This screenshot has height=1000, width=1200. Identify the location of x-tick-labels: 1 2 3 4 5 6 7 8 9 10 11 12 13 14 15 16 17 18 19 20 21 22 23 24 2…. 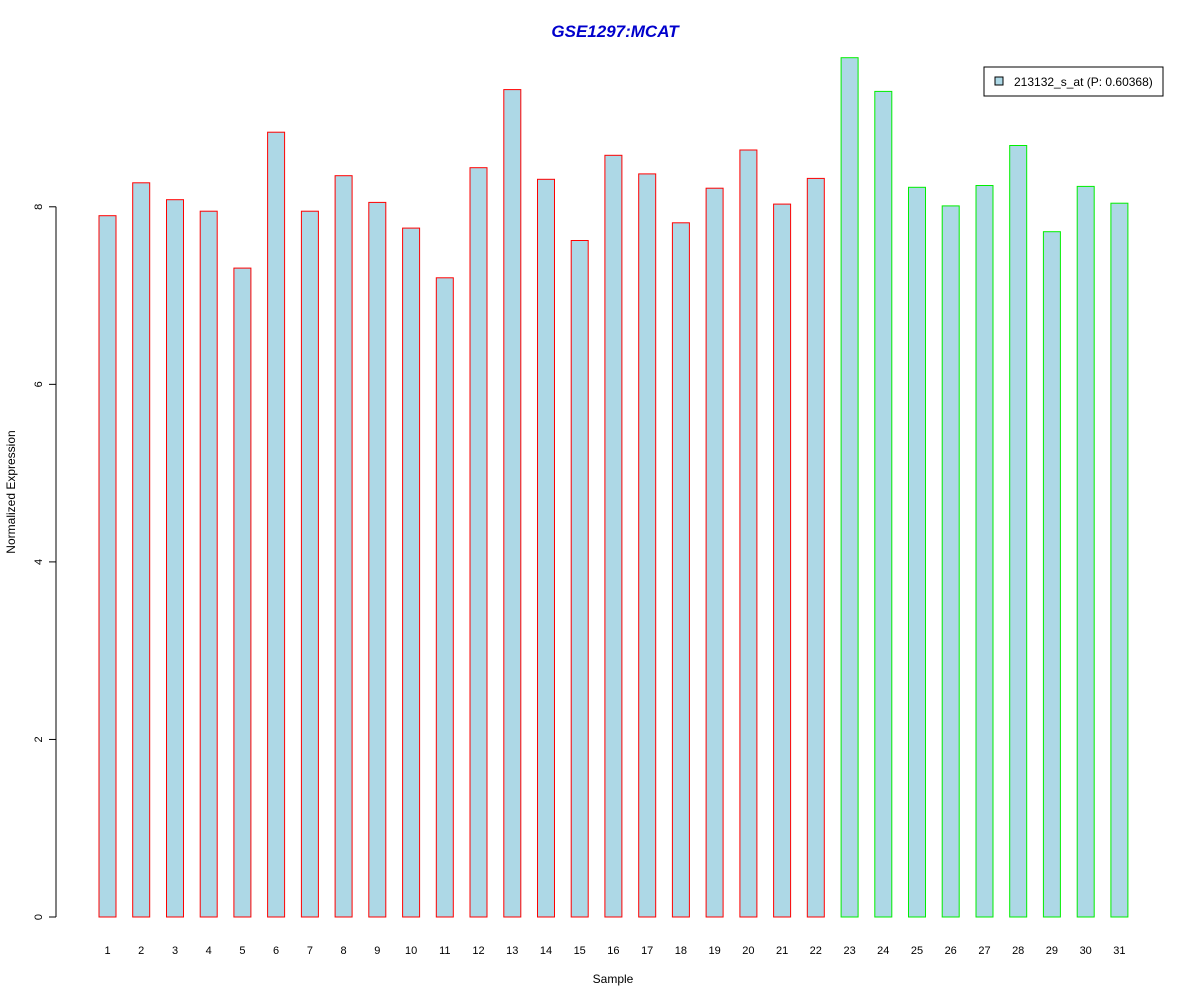
(614, 951).